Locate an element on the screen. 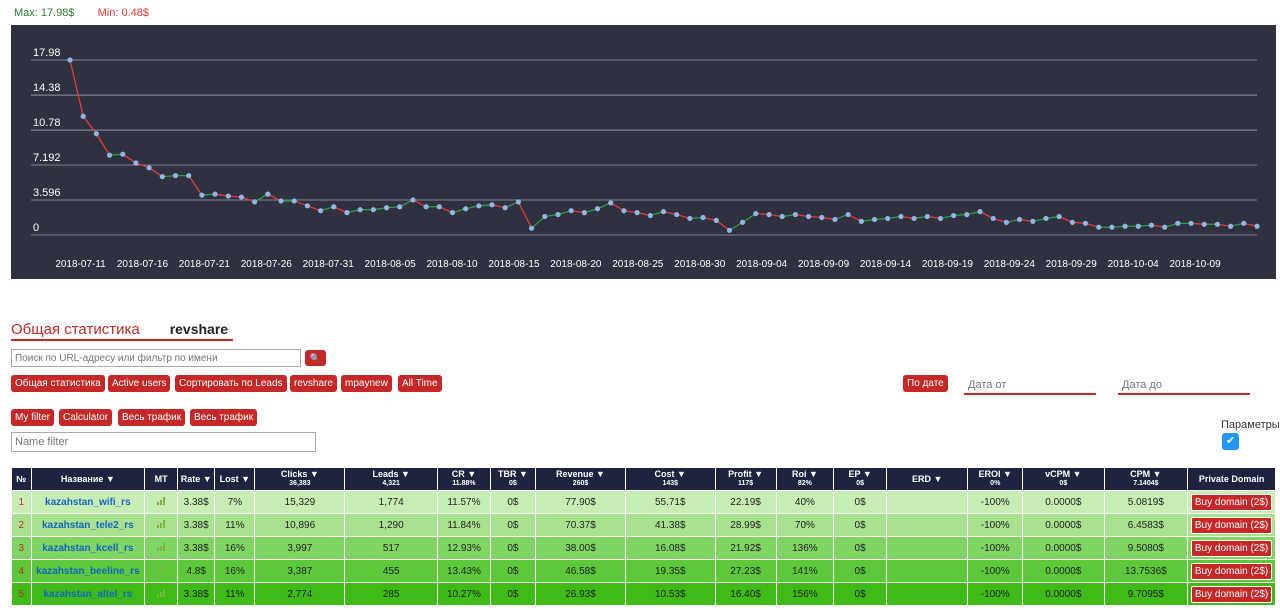 The image size is (1280, 610). column-total: 260$ is located at coordinates (580, 483).